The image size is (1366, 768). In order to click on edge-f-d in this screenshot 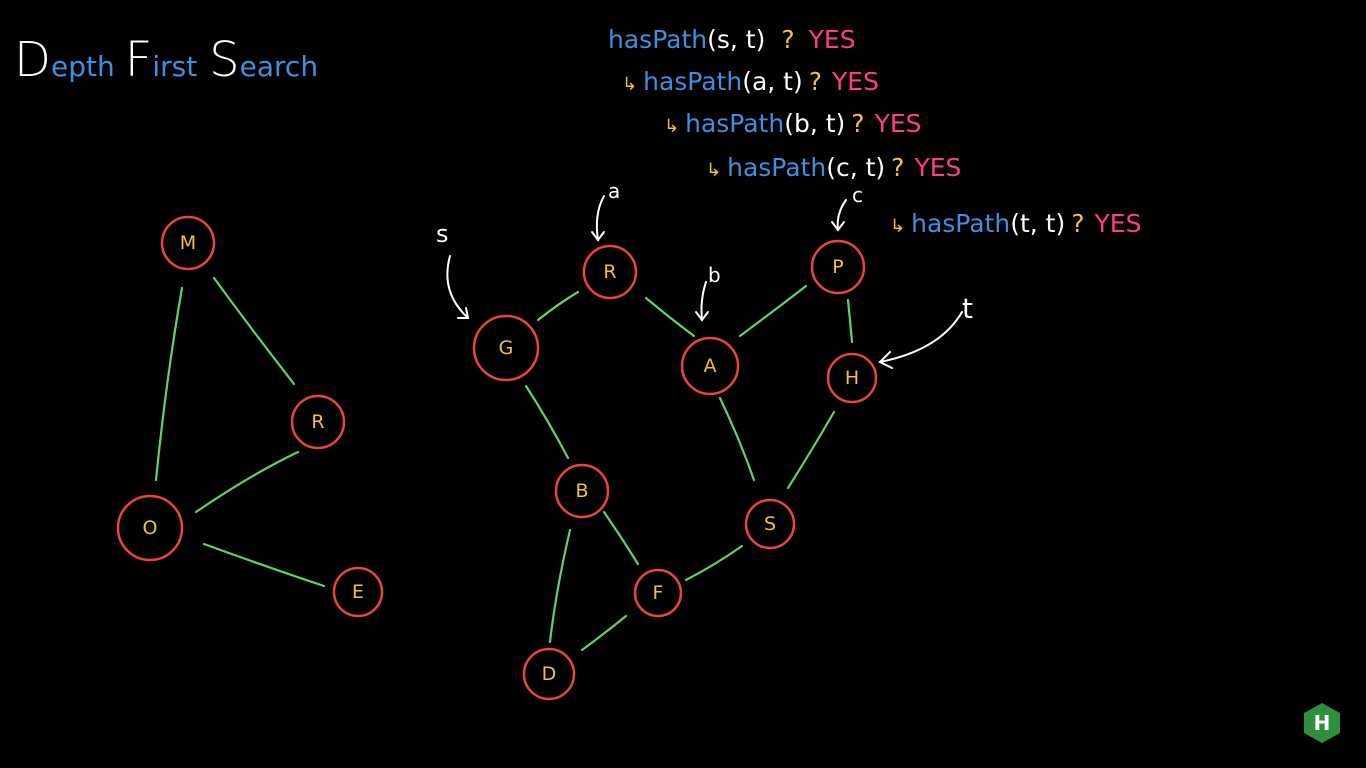, I will do `click(604, 633)`.